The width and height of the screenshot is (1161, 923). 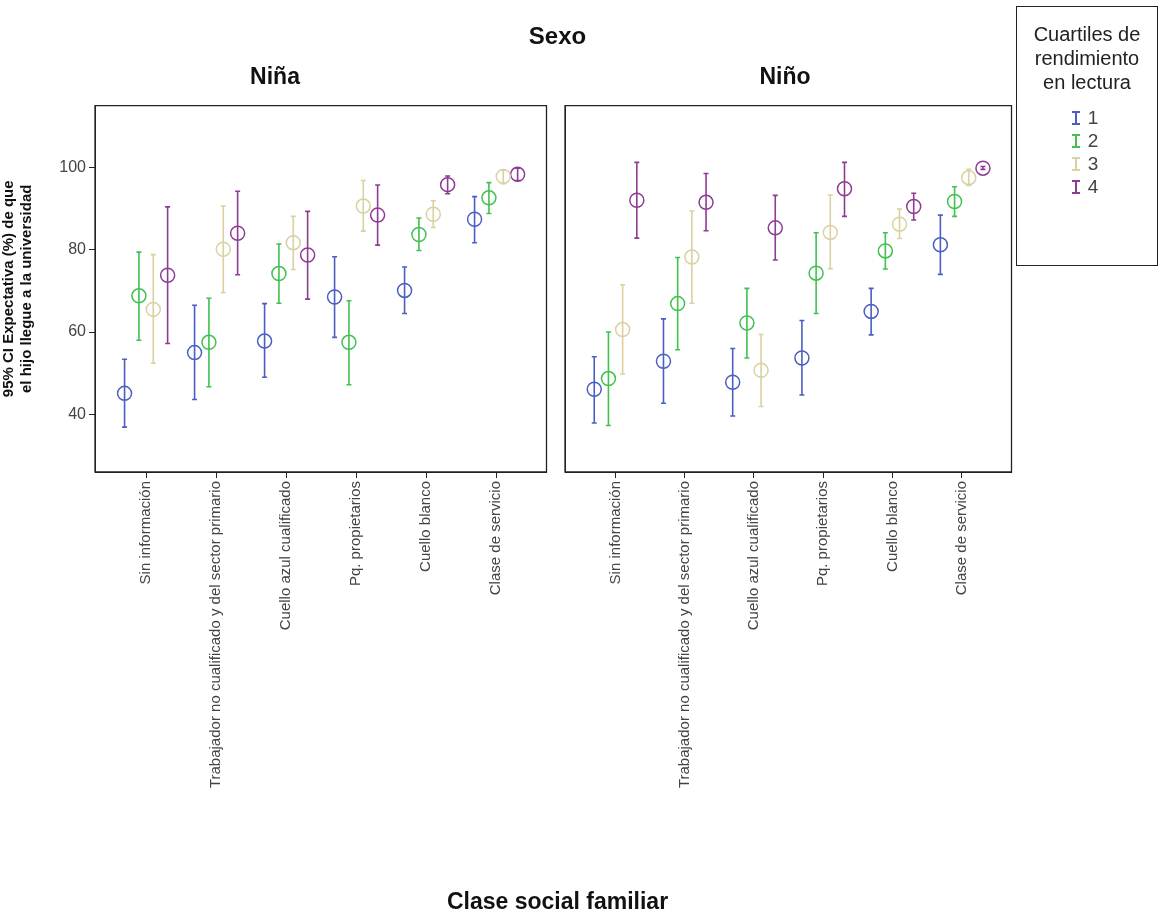 What do you see at coordinates (557, 35) in the screenshot?
I see `text: Sexo` at bounding box center [557, 35].